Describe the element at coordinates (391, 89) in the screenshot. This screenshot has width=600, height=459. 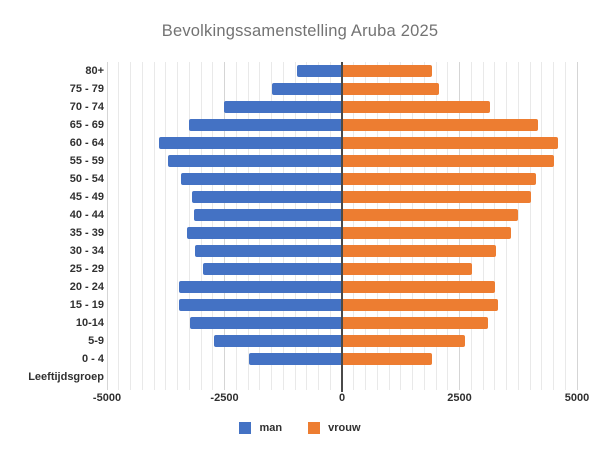
I see `bar-vrouw-75 - 79` at that location.